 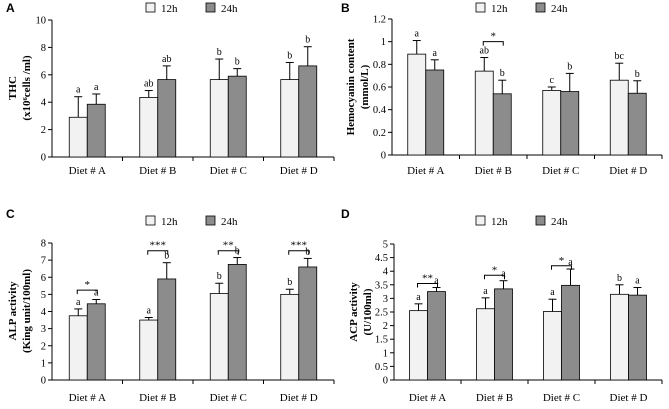 I want to click on panel-letter: D, so click(x=345, y=214).